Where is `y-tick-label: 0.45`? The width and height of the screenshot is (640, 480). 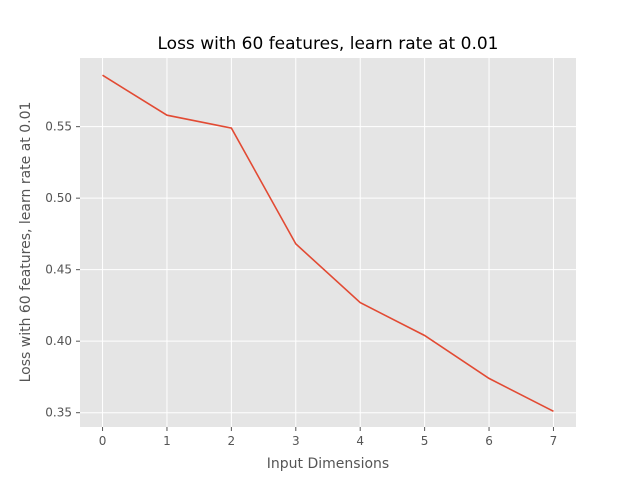 y-tick-label: 0.45 is located at coordinates (58, 270).